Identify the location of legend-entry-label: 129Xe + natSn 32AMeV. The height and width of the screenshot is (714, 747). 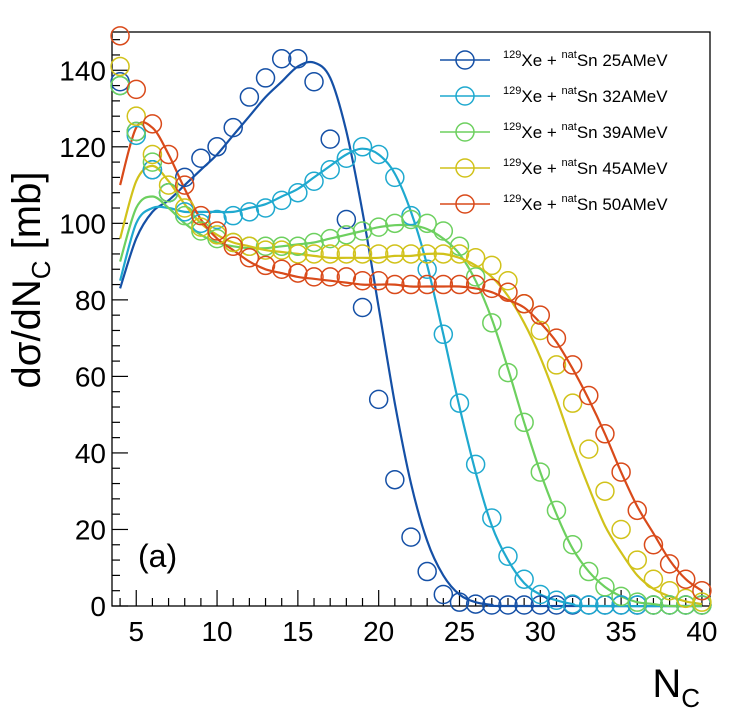
(585, 95).